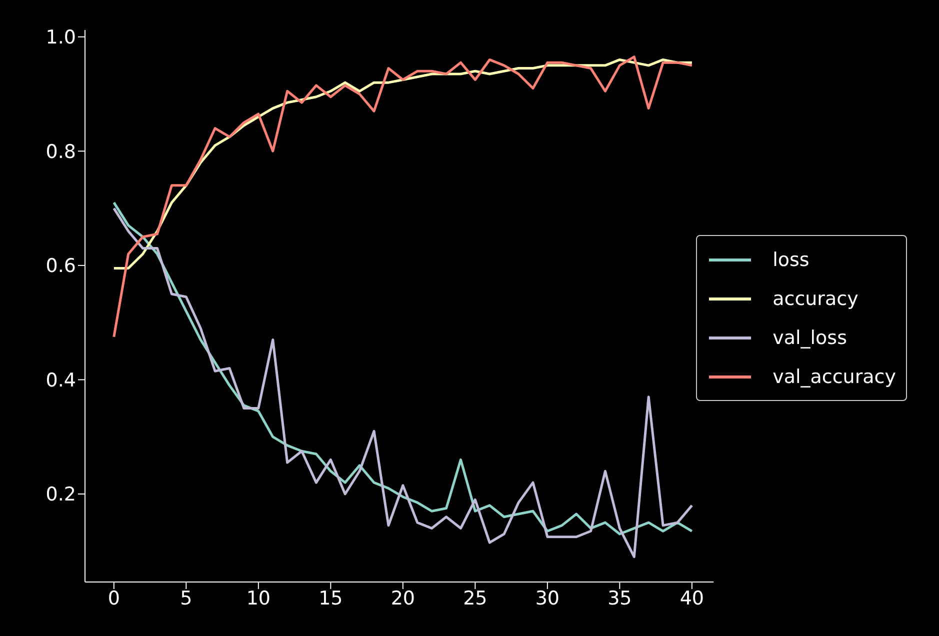 The image size is (939, 636). Describe the element at coordinates (403, 598) in the screenshot. I see `x-tick-label: 20` at that location.